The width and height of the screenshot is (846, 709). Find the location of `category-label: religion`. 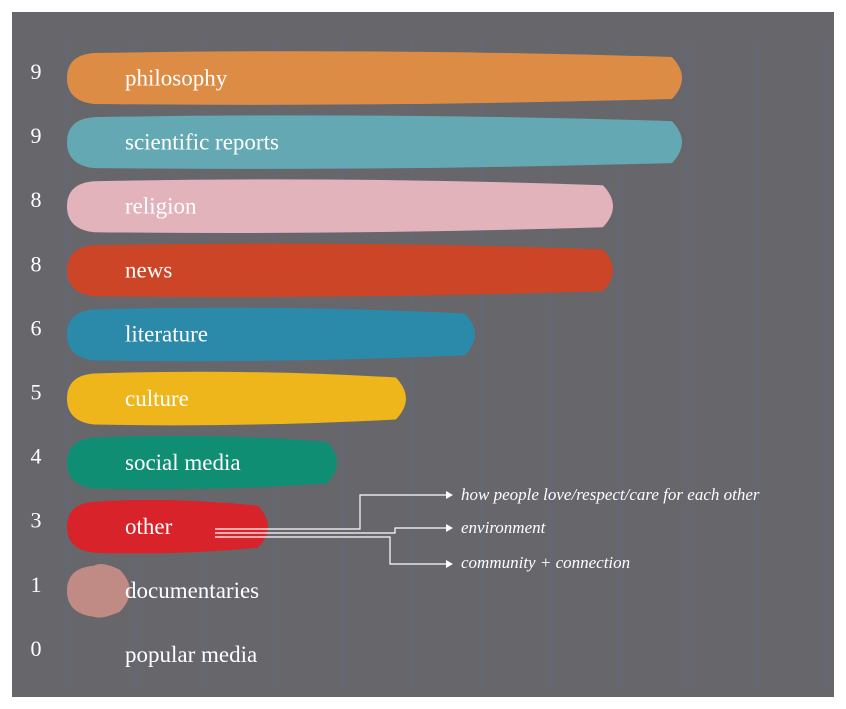

category-label: religion is located at coordinates (161, 205).